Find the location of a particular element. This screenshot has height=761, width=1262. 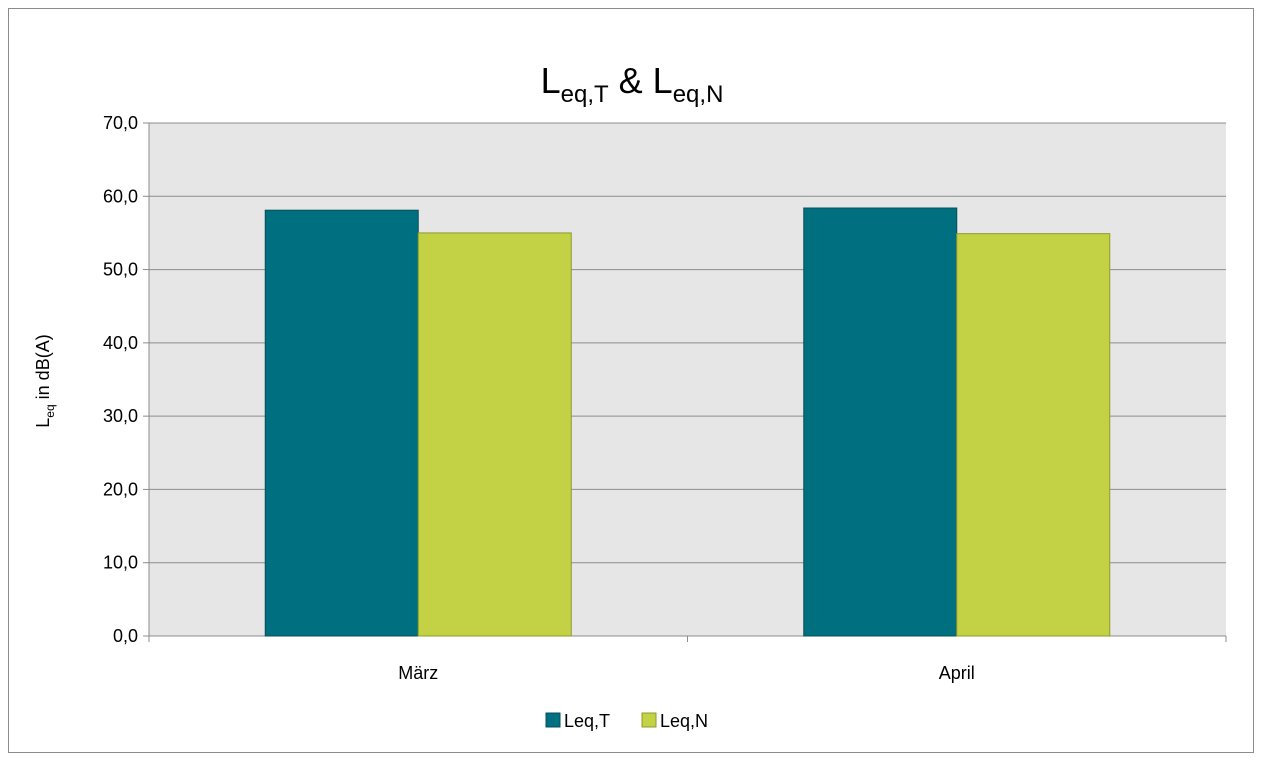

x-tick-label: März is located at coordinates (418, 673).